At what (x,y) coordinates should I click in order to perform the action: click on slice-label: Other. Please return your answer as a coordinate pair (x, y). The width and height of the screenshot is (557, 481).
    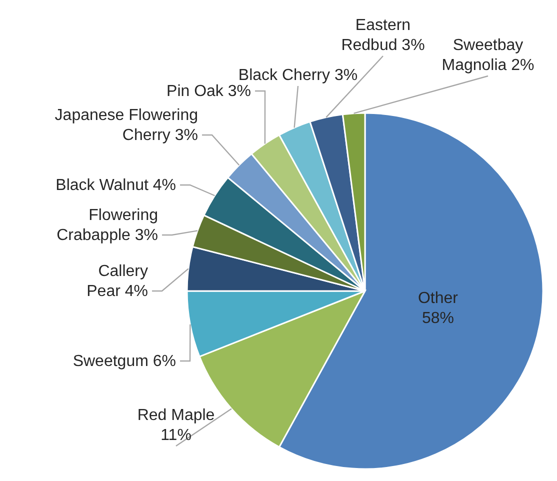
    Looking at the image, I should click on (438, 298).